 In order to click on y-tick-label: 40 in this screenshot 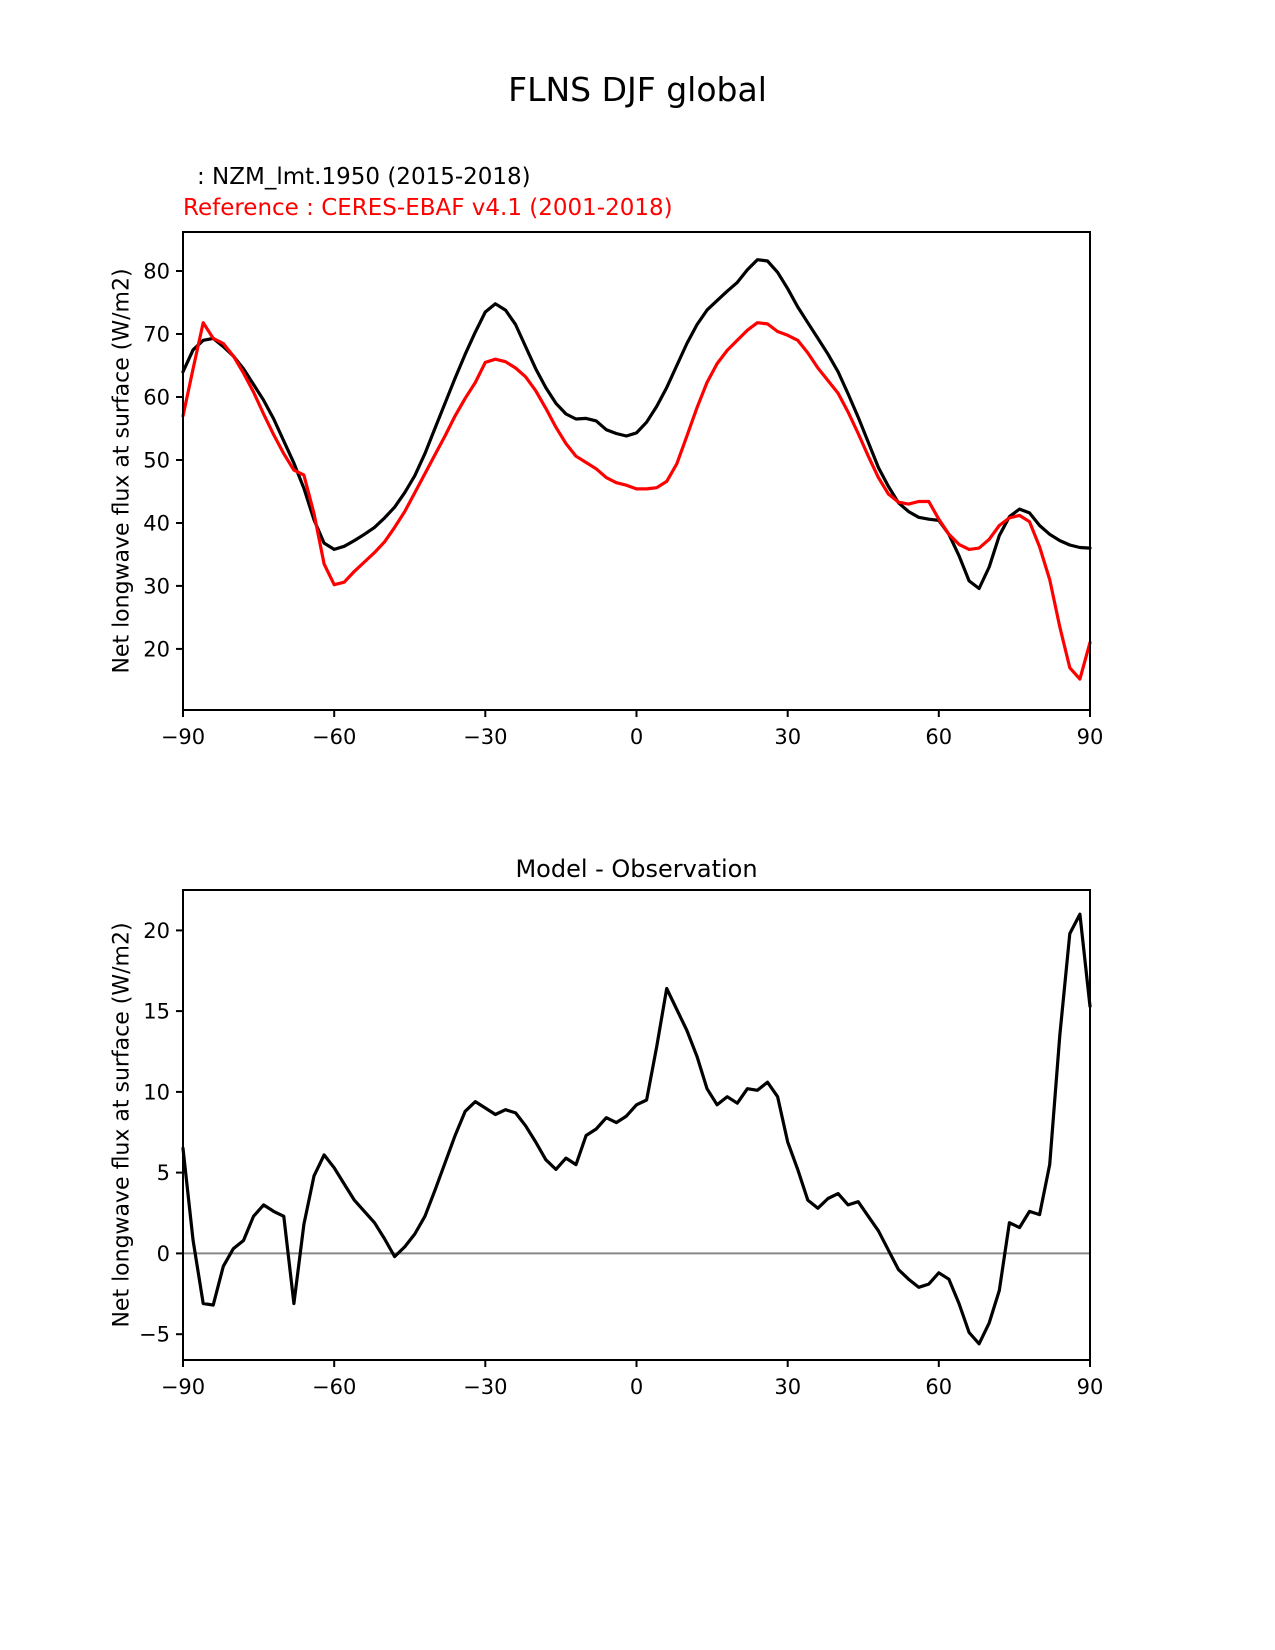, I will do `click(156, 524)`.